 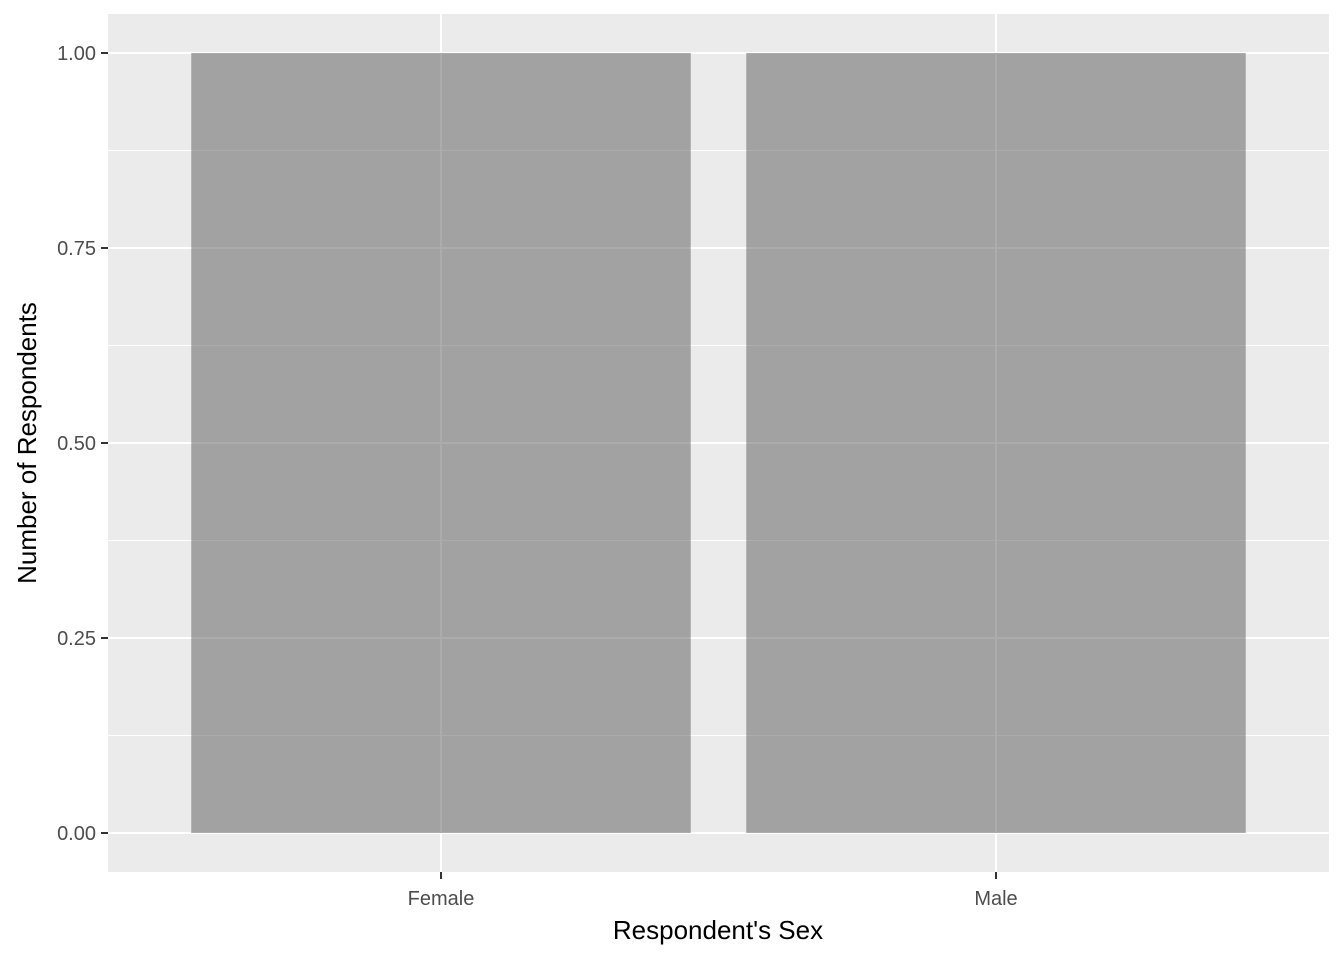 I want to click on x-axis-title: Respondent's Sex, so click(x=718, y=930).